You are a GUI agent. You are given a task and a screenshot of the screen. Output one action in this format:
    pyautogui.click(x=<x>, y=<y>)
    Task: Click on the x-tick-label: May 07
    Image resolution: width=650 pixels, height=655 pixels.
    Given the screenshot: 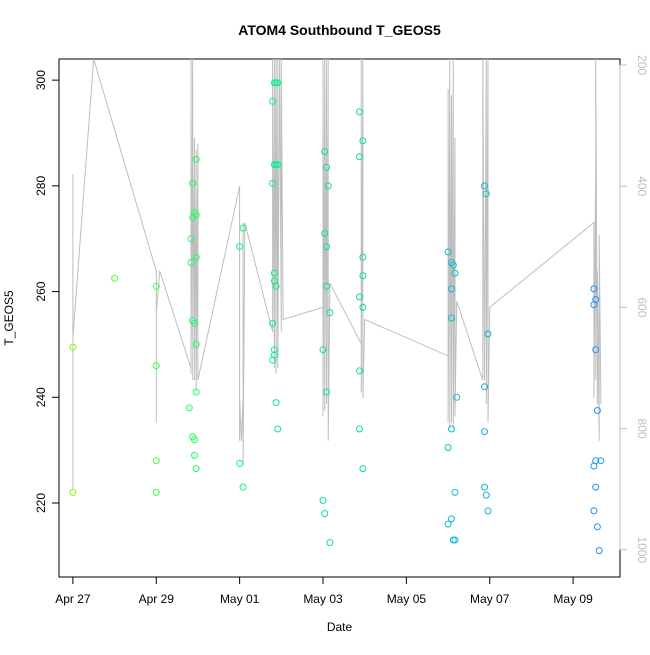 What is the action you would take?
    pyautogui.click(x=490, y=599)
    